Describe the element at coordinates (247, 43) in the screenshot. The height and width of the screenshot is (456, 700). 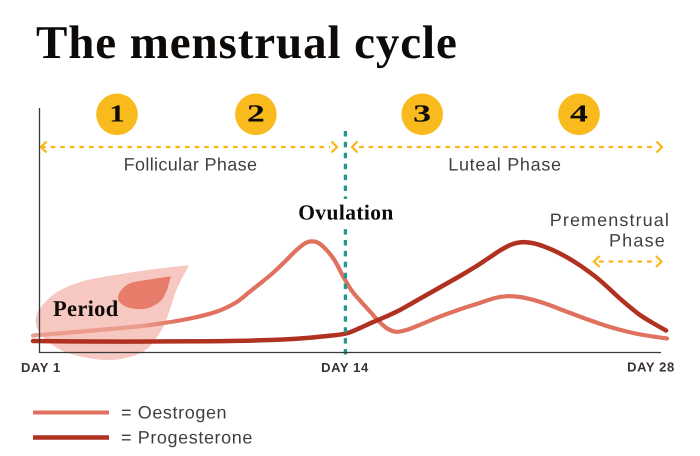
I see `svg-text: The menstrual cycle` at that location.